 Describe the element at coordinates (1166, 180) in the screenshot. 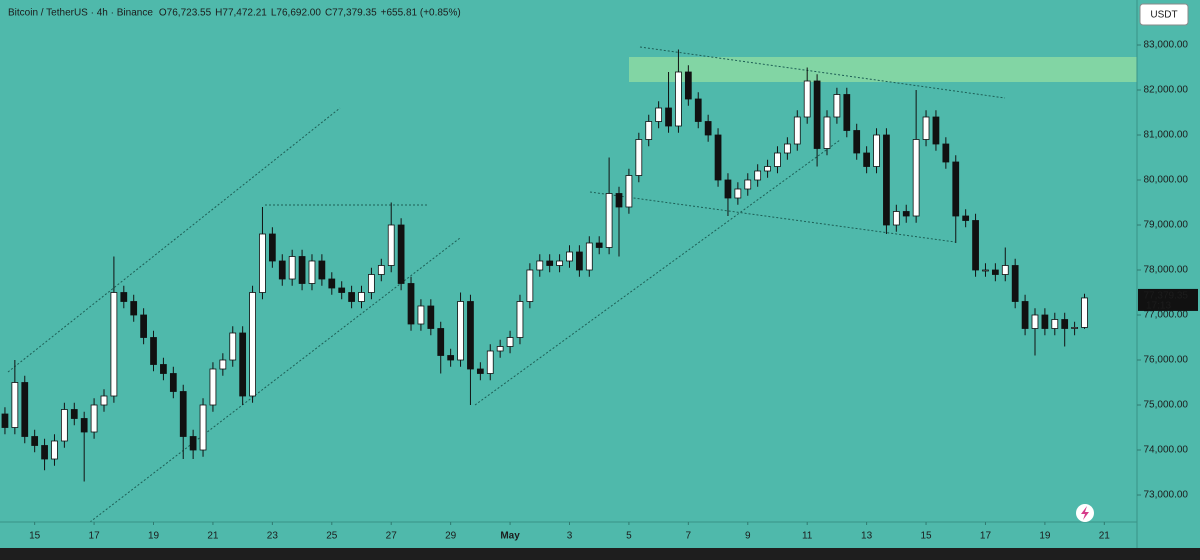

I see `y-tick-label: 80,000.00` at that location.